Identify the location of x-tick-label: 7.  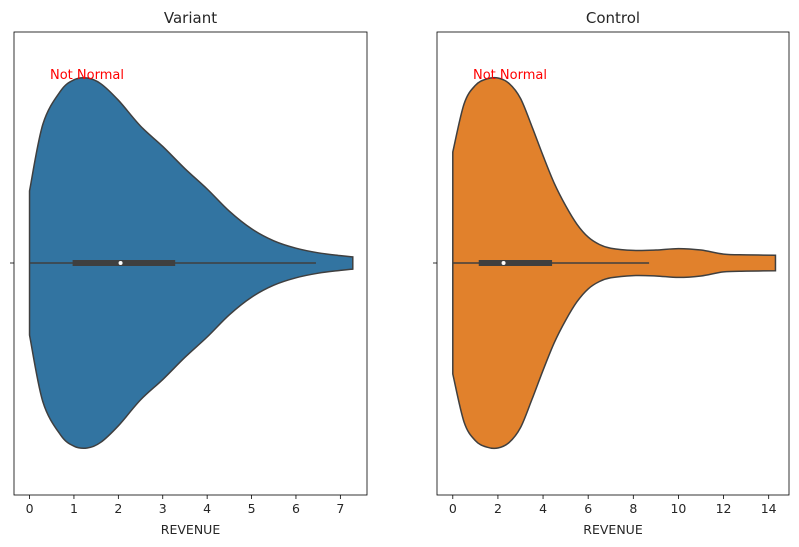
(340, 508).